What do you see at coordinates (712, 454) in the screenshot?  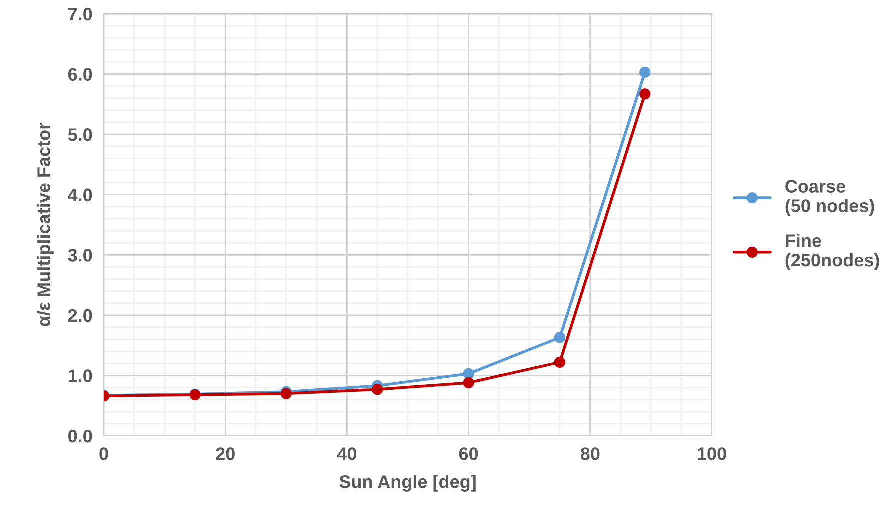 I see `x-tick-label: 100` at bounding box center [712, 454].